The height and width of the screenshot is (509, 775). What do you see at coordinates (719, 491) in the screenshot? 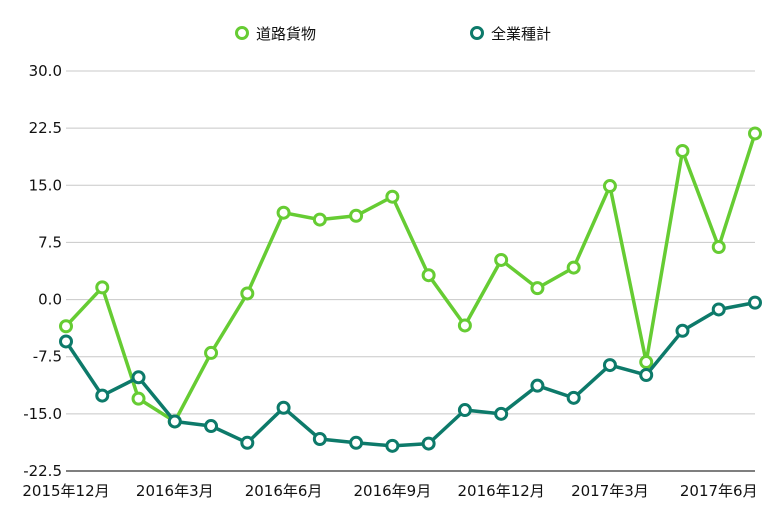
I see `x-tick-label: 2017年6月` at bounding box center [719, 491].